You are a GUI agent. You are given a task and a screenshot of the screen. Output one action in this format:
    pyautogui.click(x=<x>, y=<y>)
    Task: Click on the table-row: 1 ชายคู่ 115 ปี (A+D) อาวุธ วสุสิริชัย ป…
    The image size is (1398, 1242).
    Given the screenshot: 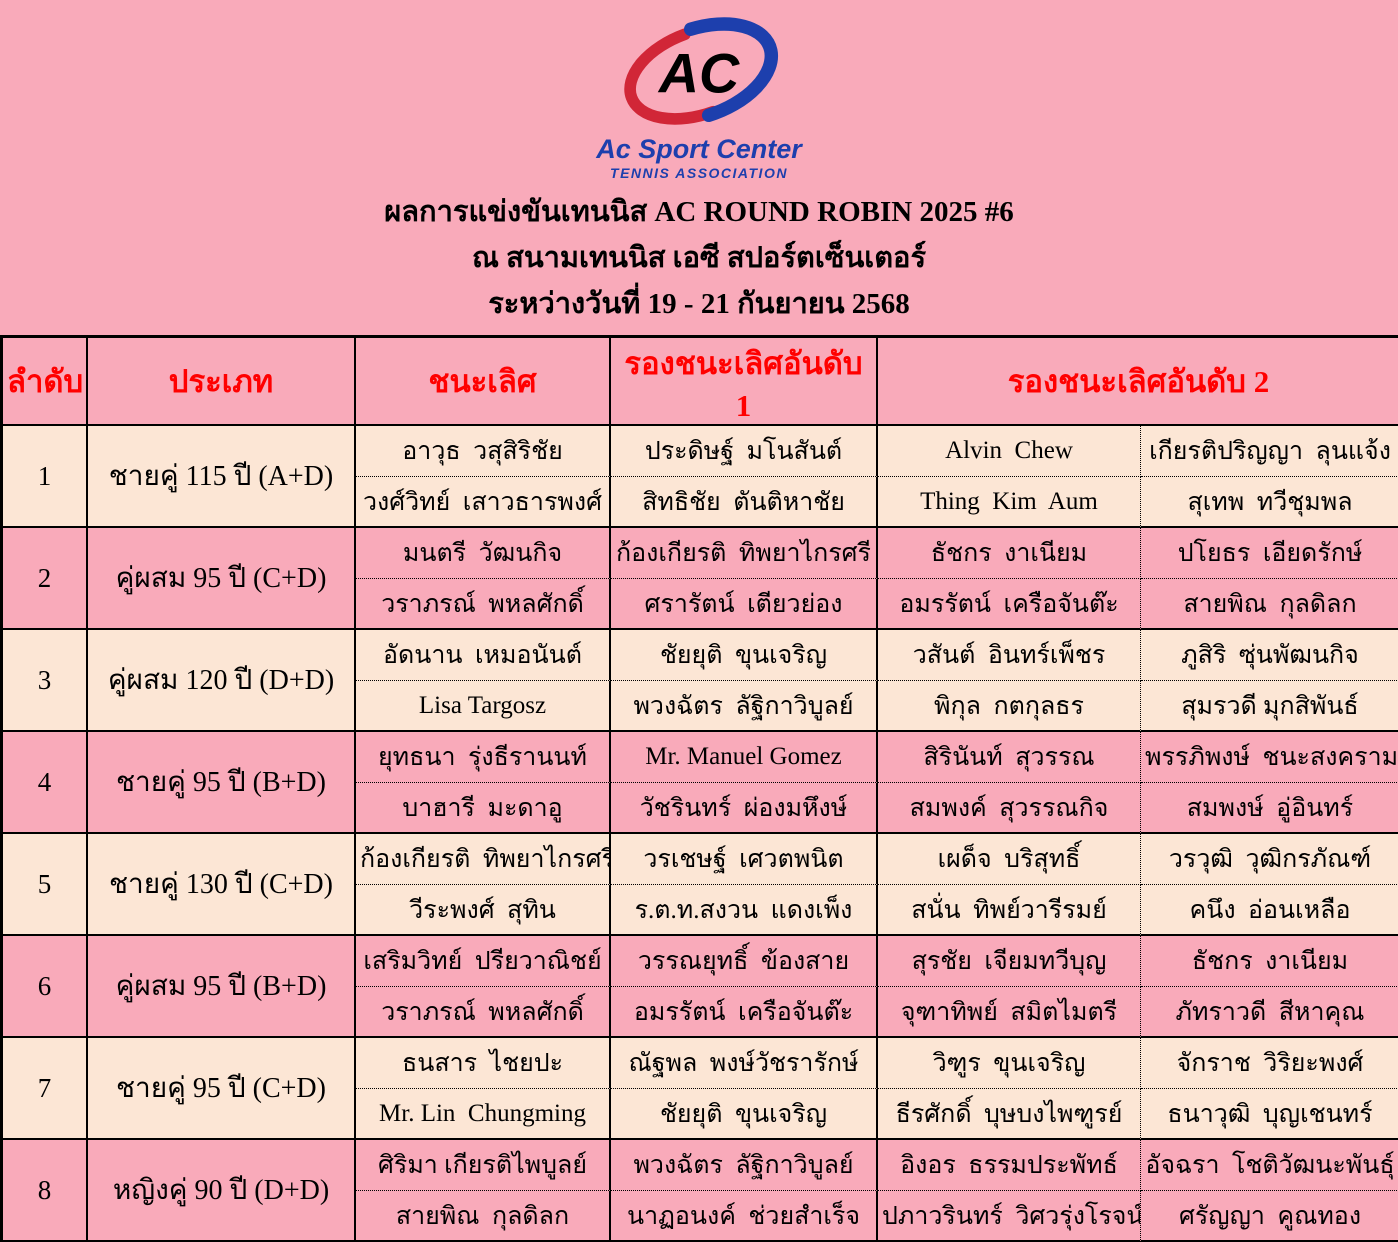 What is the action you would take?
    pyautogui.click(x=700, y=477)
    